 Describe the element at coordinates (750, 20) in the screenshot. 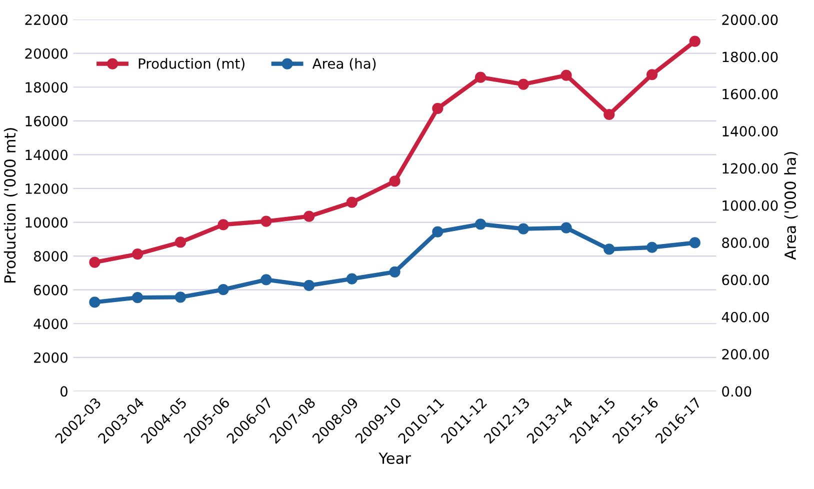

I see `y2-tick-label: 2000.00` at that location.